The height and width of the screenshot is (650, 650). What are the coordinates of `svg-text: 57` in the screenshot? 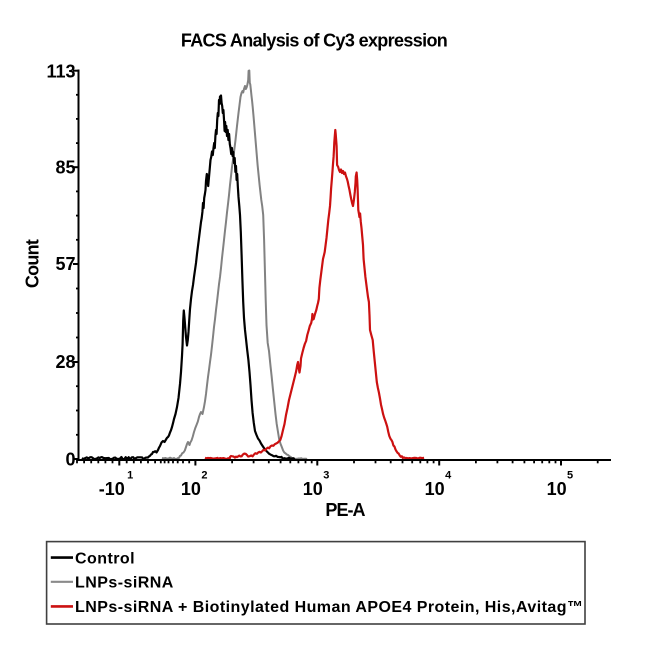 It's located at (65, 264).